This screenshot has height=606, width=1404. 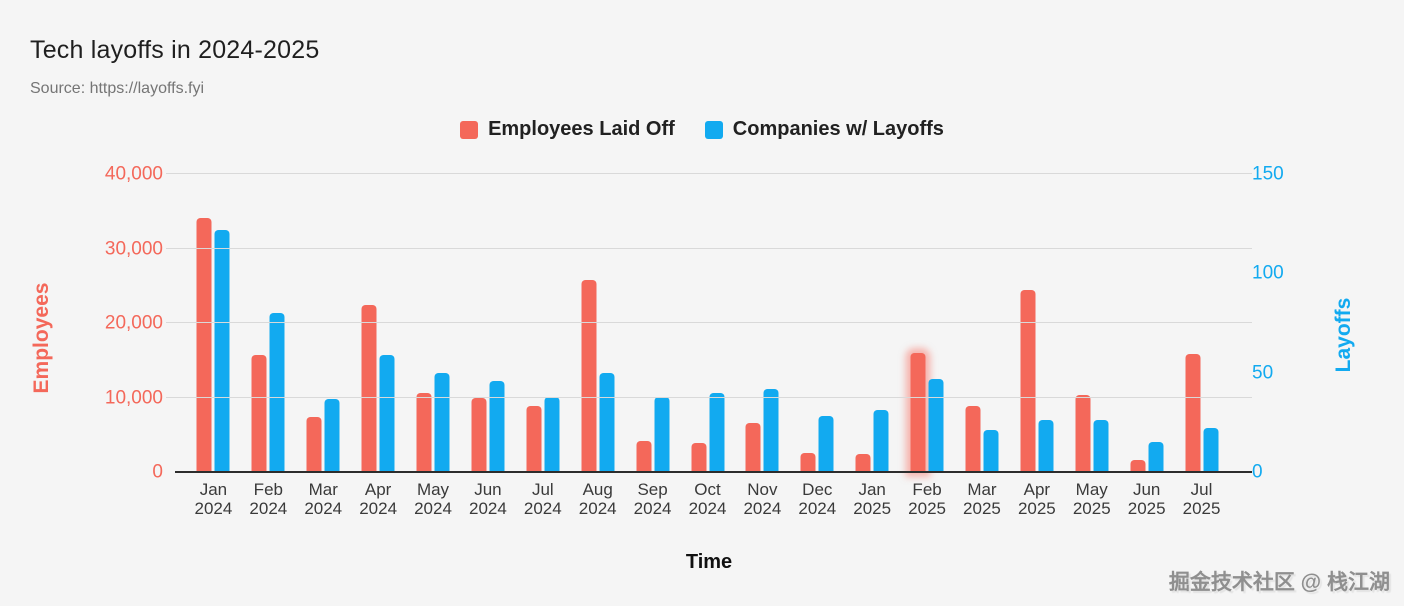 I want to click on chart-title: Tech layoffs in 2024-2025, so click(x=175, y=50).